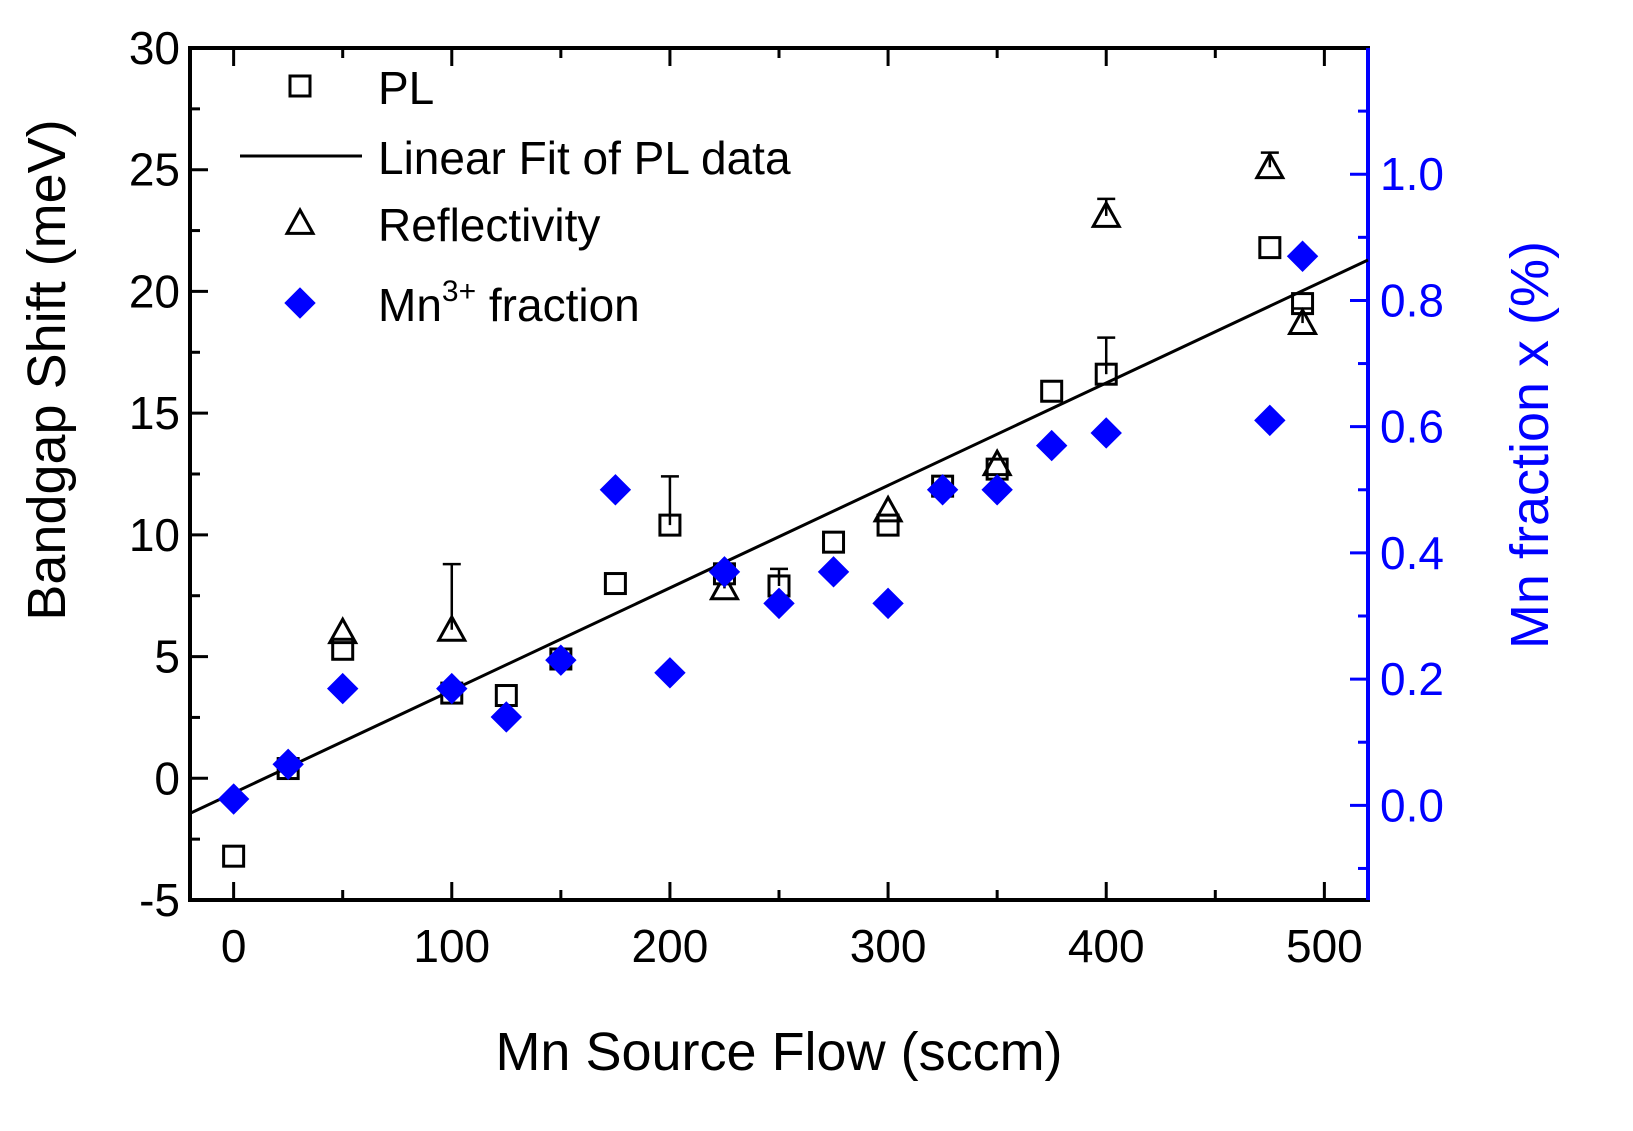  Describe the element at coordinates (154, 535) in the screenshot. I see `y-tick-label: 10` at that location.